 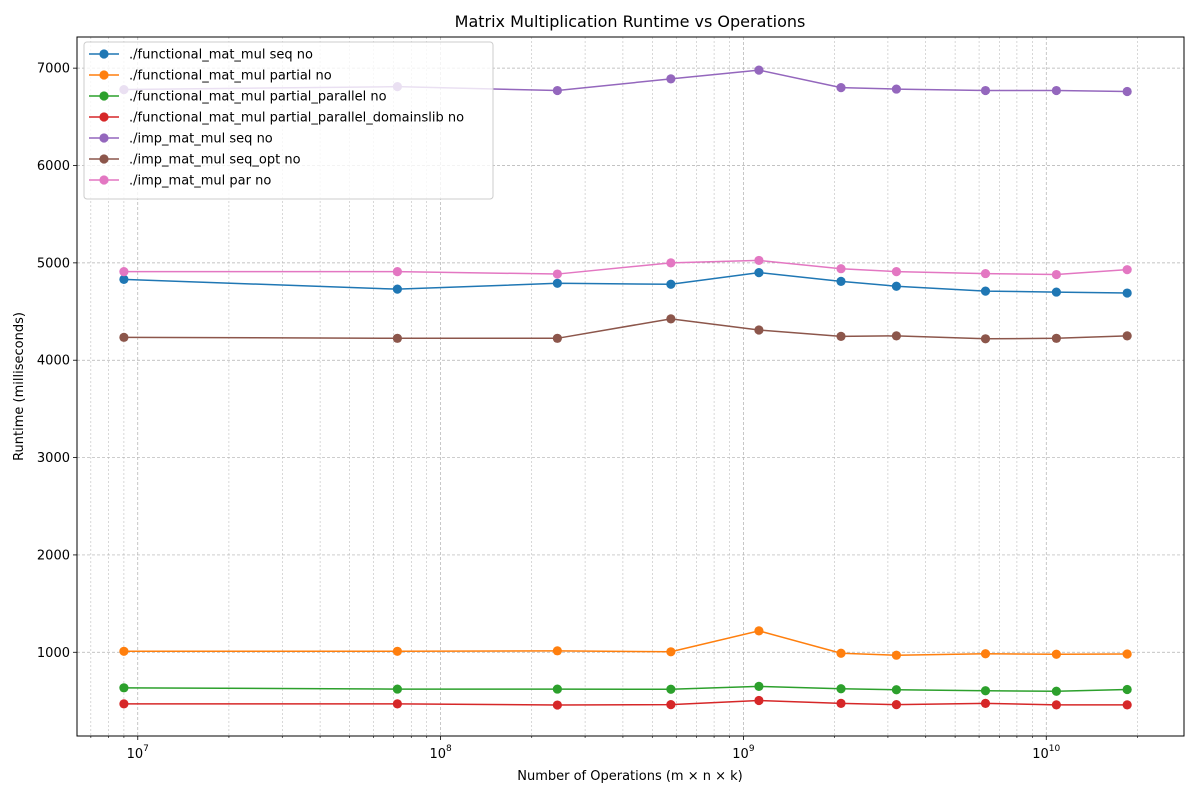 What do you see at coordinates (201, 139) in the screenshot?
I see `legend-label: ./imp_mat_mul seq no` at bounding box center [201, 139].